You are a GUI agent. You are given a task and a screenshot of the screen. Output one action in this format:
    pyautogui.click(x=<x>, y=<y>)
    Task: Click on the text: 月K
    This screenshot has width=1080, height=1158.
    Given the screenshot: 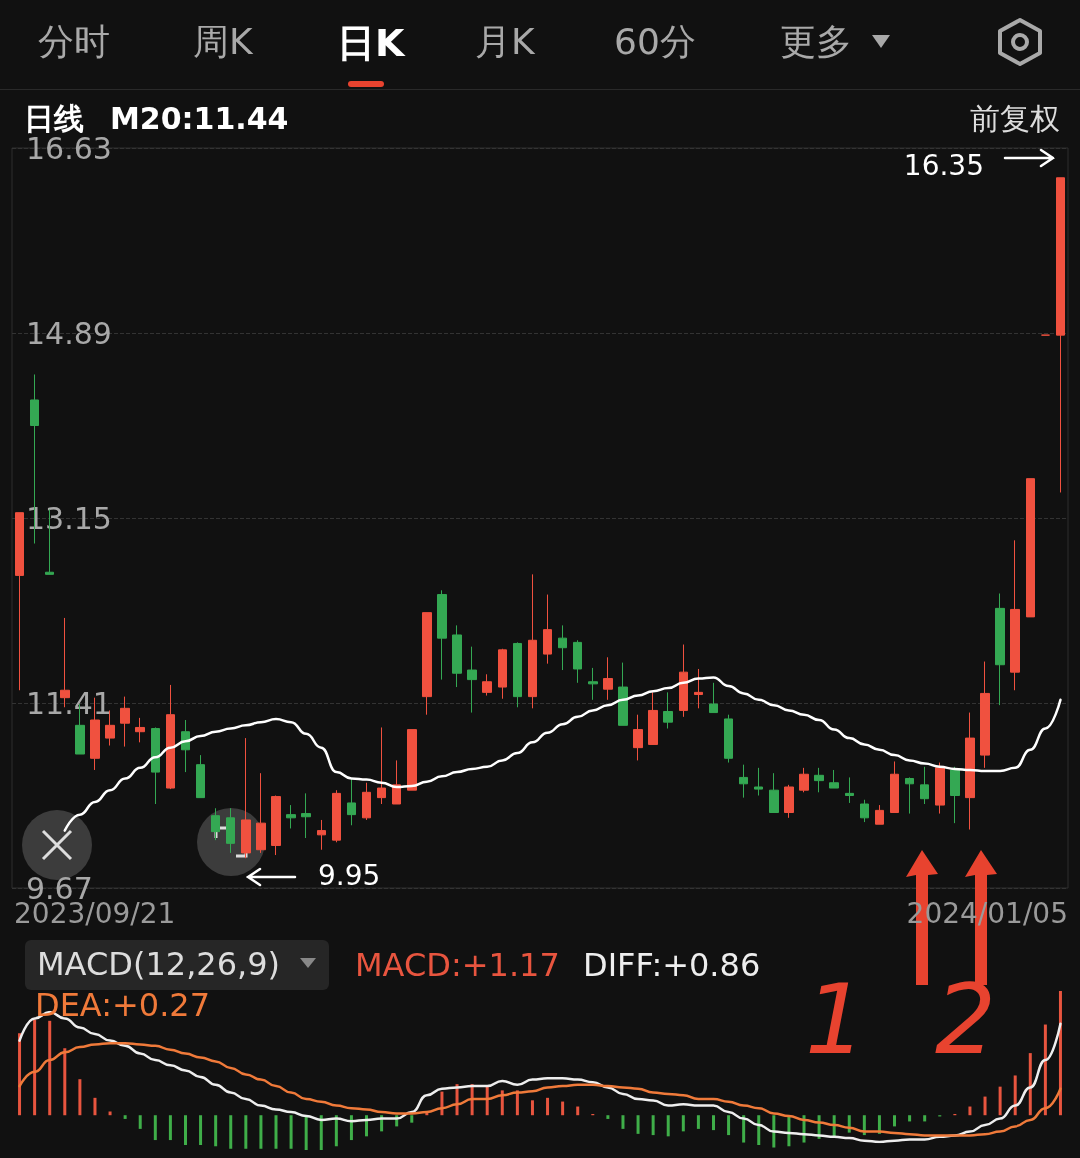 What is the action you would take?
    pyautogui.click(x=505, y=41)
    